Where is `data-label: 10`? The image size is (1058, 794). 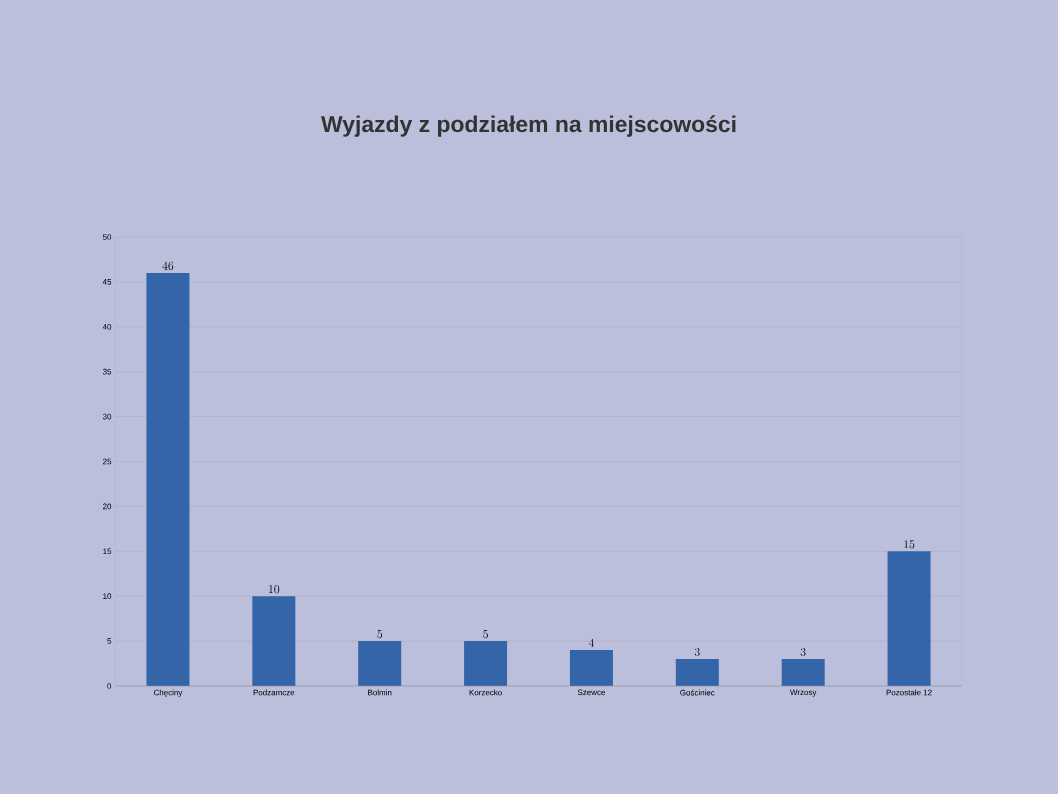 data-label: 10 is located at coordinates (274, 589).